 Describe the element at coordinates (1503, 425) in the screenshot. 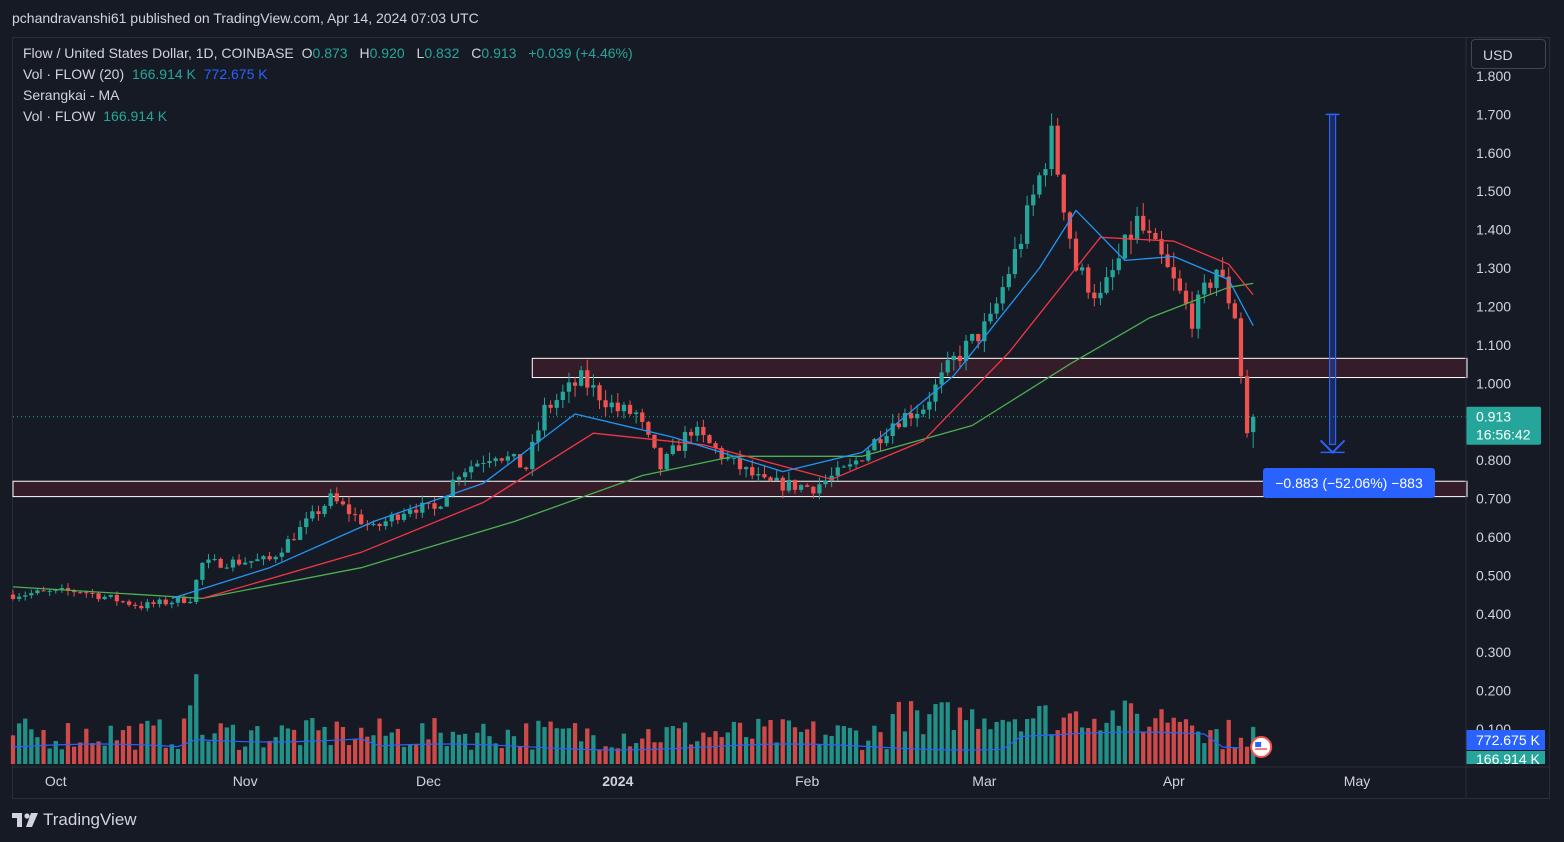

I see `price-tag-box` at that location.